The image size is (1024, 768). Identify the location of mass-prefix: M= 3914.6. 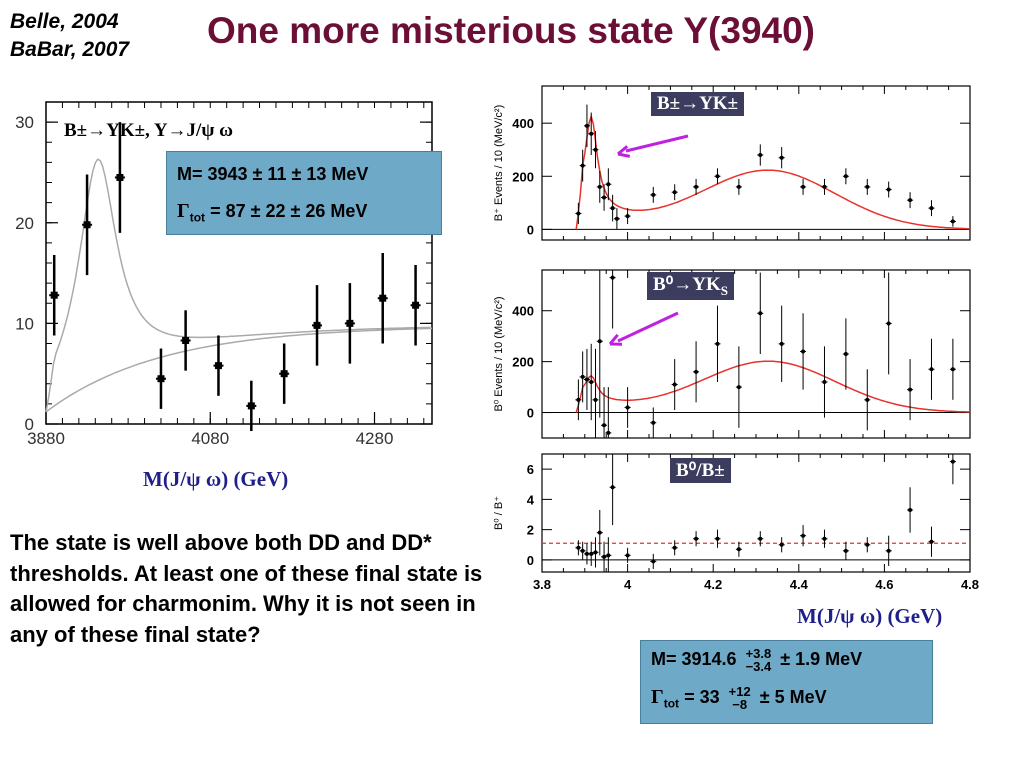
(694, 658).